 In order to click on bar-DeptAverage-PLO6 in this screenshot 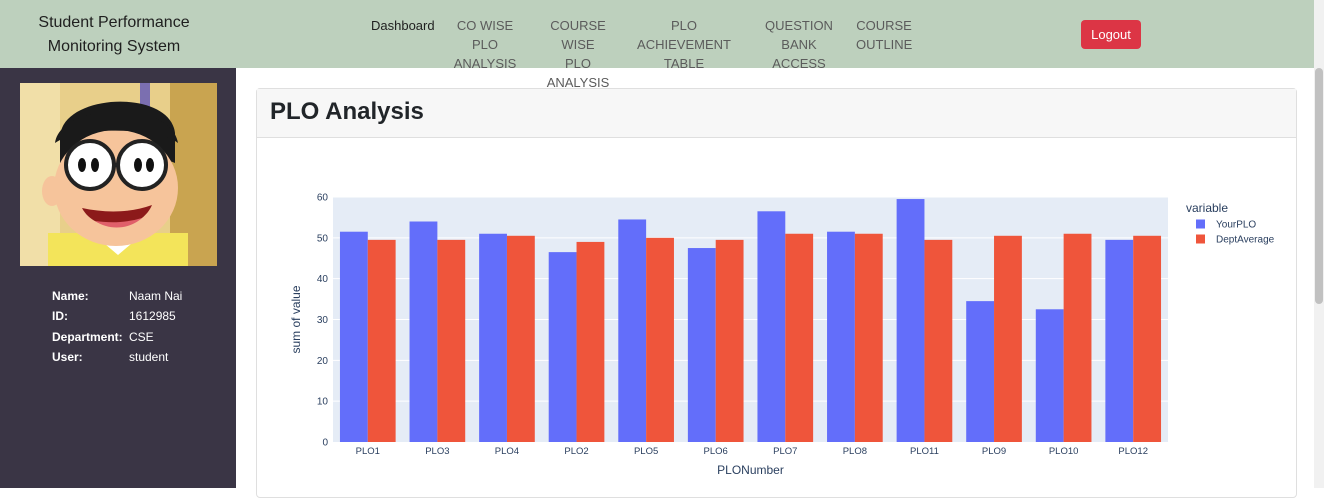, I will do `click(729, 340)`.